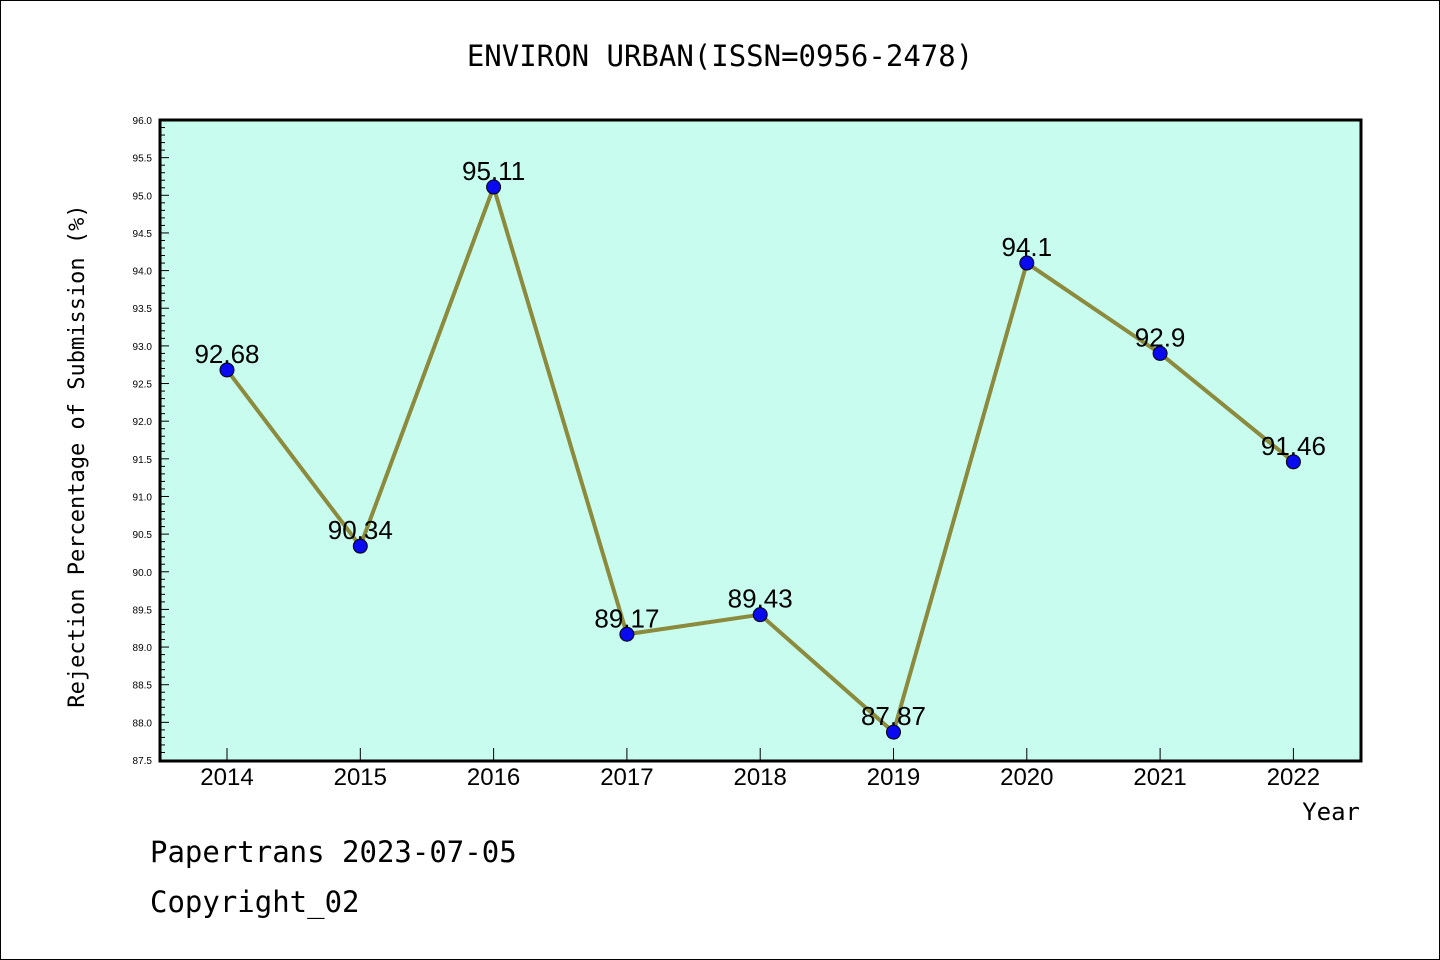 The width and height of the screenshot is (1440, 960). Describe the element at coordinates (143, 121) in the screenshot. I see `y-tick-label: 96.0` at that location.